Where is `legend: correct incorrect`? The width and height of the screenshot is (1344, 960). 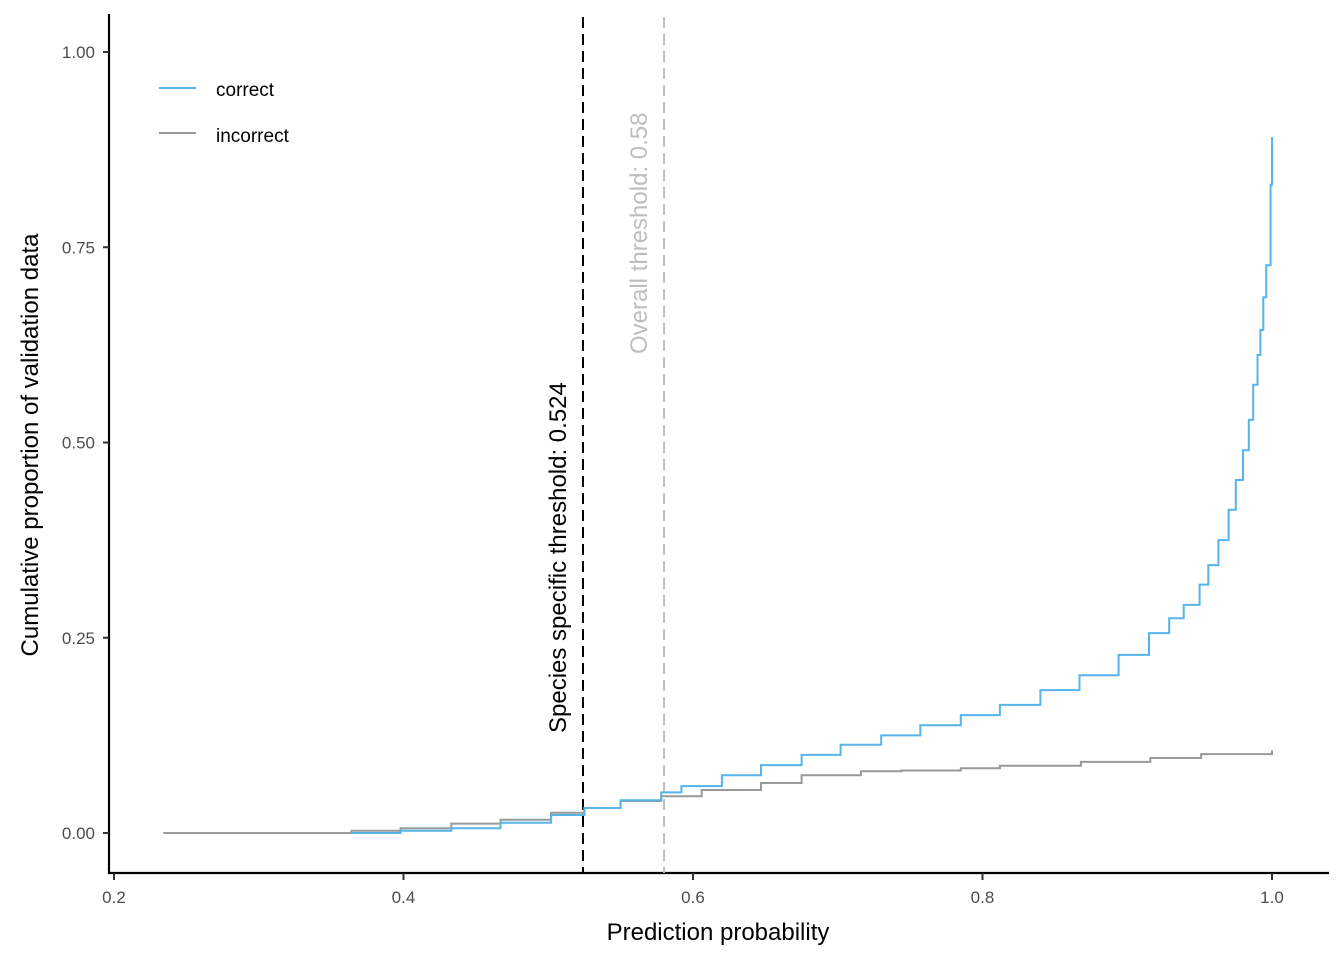
legend: correct incorrect is located at coordinates (224, 113).